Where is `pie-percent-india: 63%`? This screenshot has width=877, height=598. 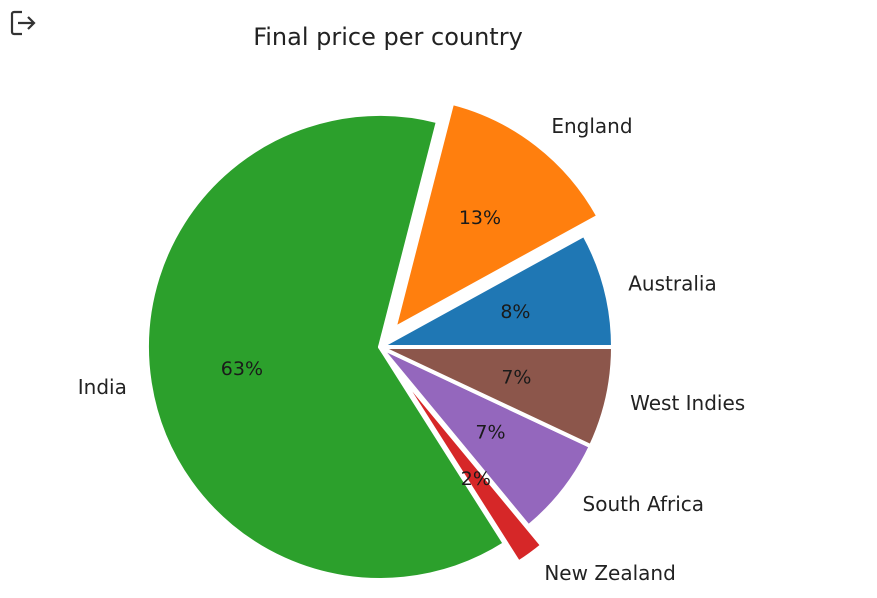 pie-percent-india: 63% is located at coordinates (242, 369).